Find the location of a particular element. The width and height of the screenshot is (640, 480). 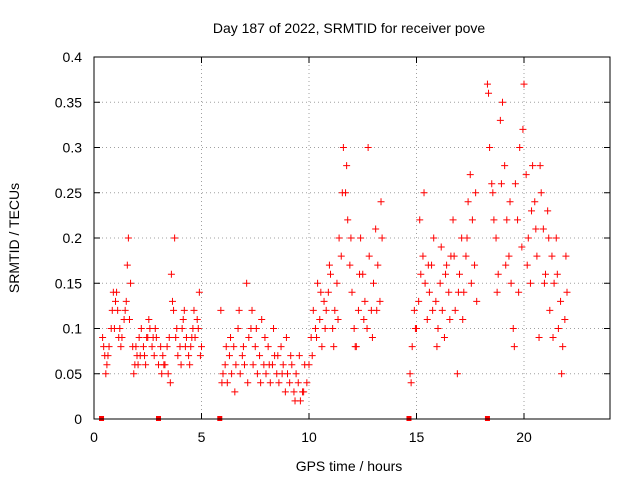

x-axis-label: GPS time / hours is located at coordinates (349, 466).